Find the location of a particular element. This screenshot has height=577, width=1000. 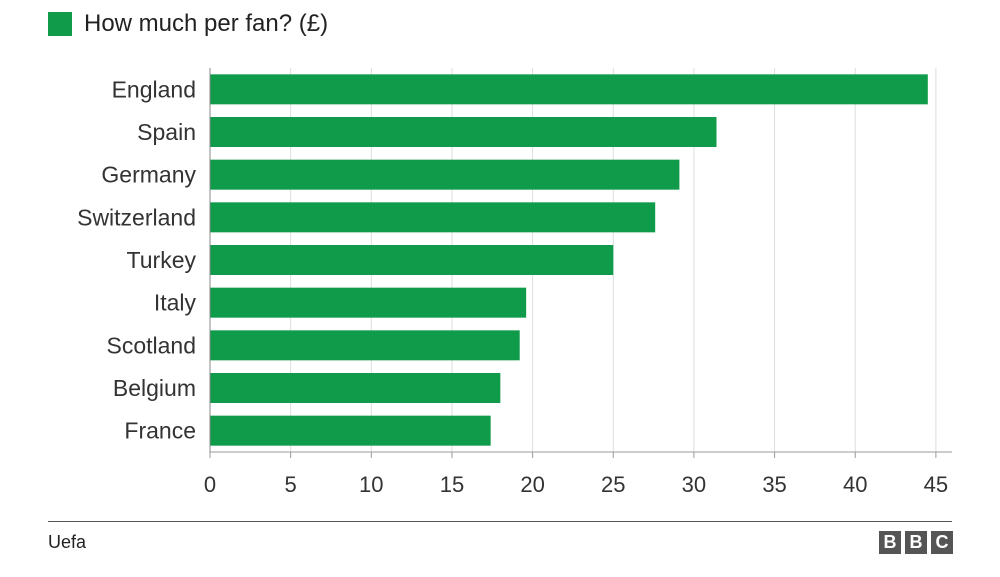

x-tick-label: 45 is located at coordinates (936, 484).